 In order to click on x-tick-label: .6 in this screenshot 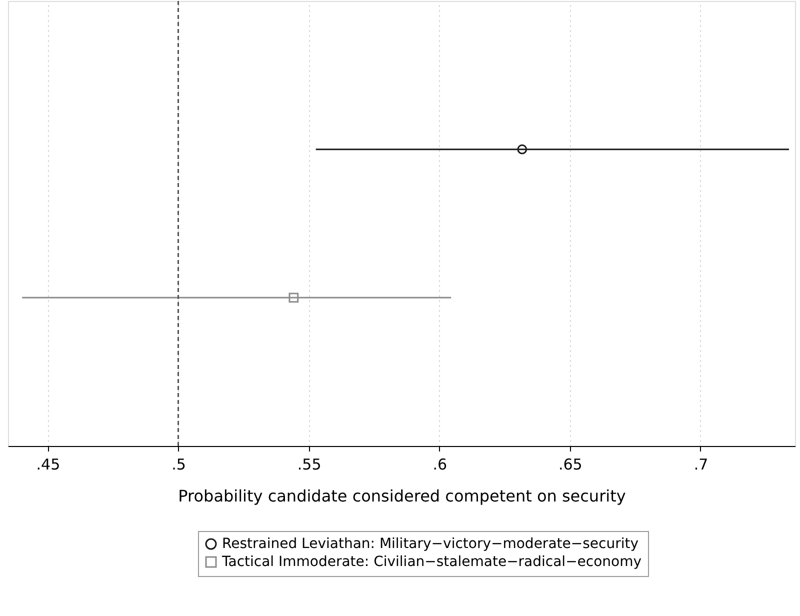, I will do `click(440, 465)`.